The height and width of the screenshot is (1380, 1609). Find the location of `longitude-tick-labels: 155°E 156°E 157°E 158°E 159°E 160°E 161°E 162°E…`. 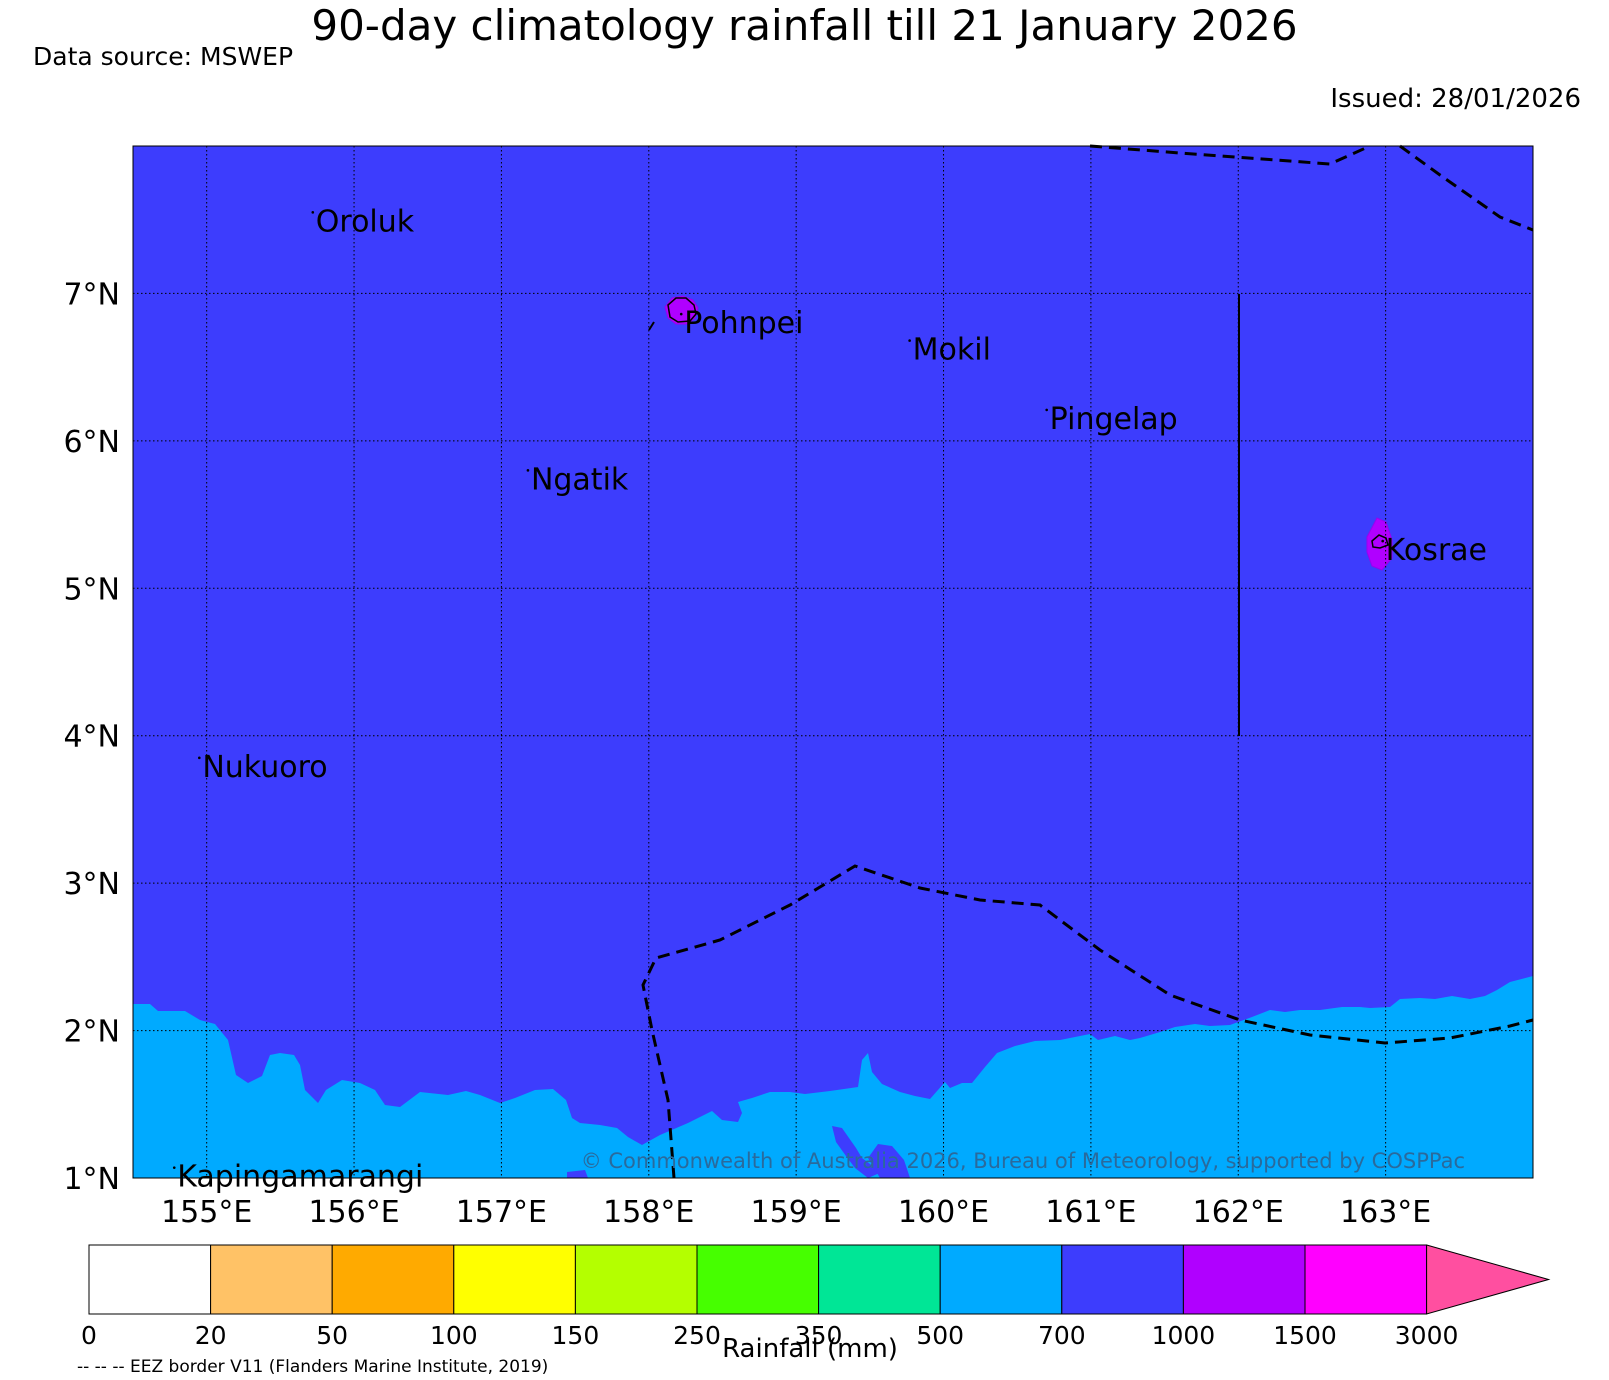

longitude-tick-labels: 155°E 156°E 157°E 158°E 159°E 160°E 161°E 162°E… is located at coordinates (796, 1212).